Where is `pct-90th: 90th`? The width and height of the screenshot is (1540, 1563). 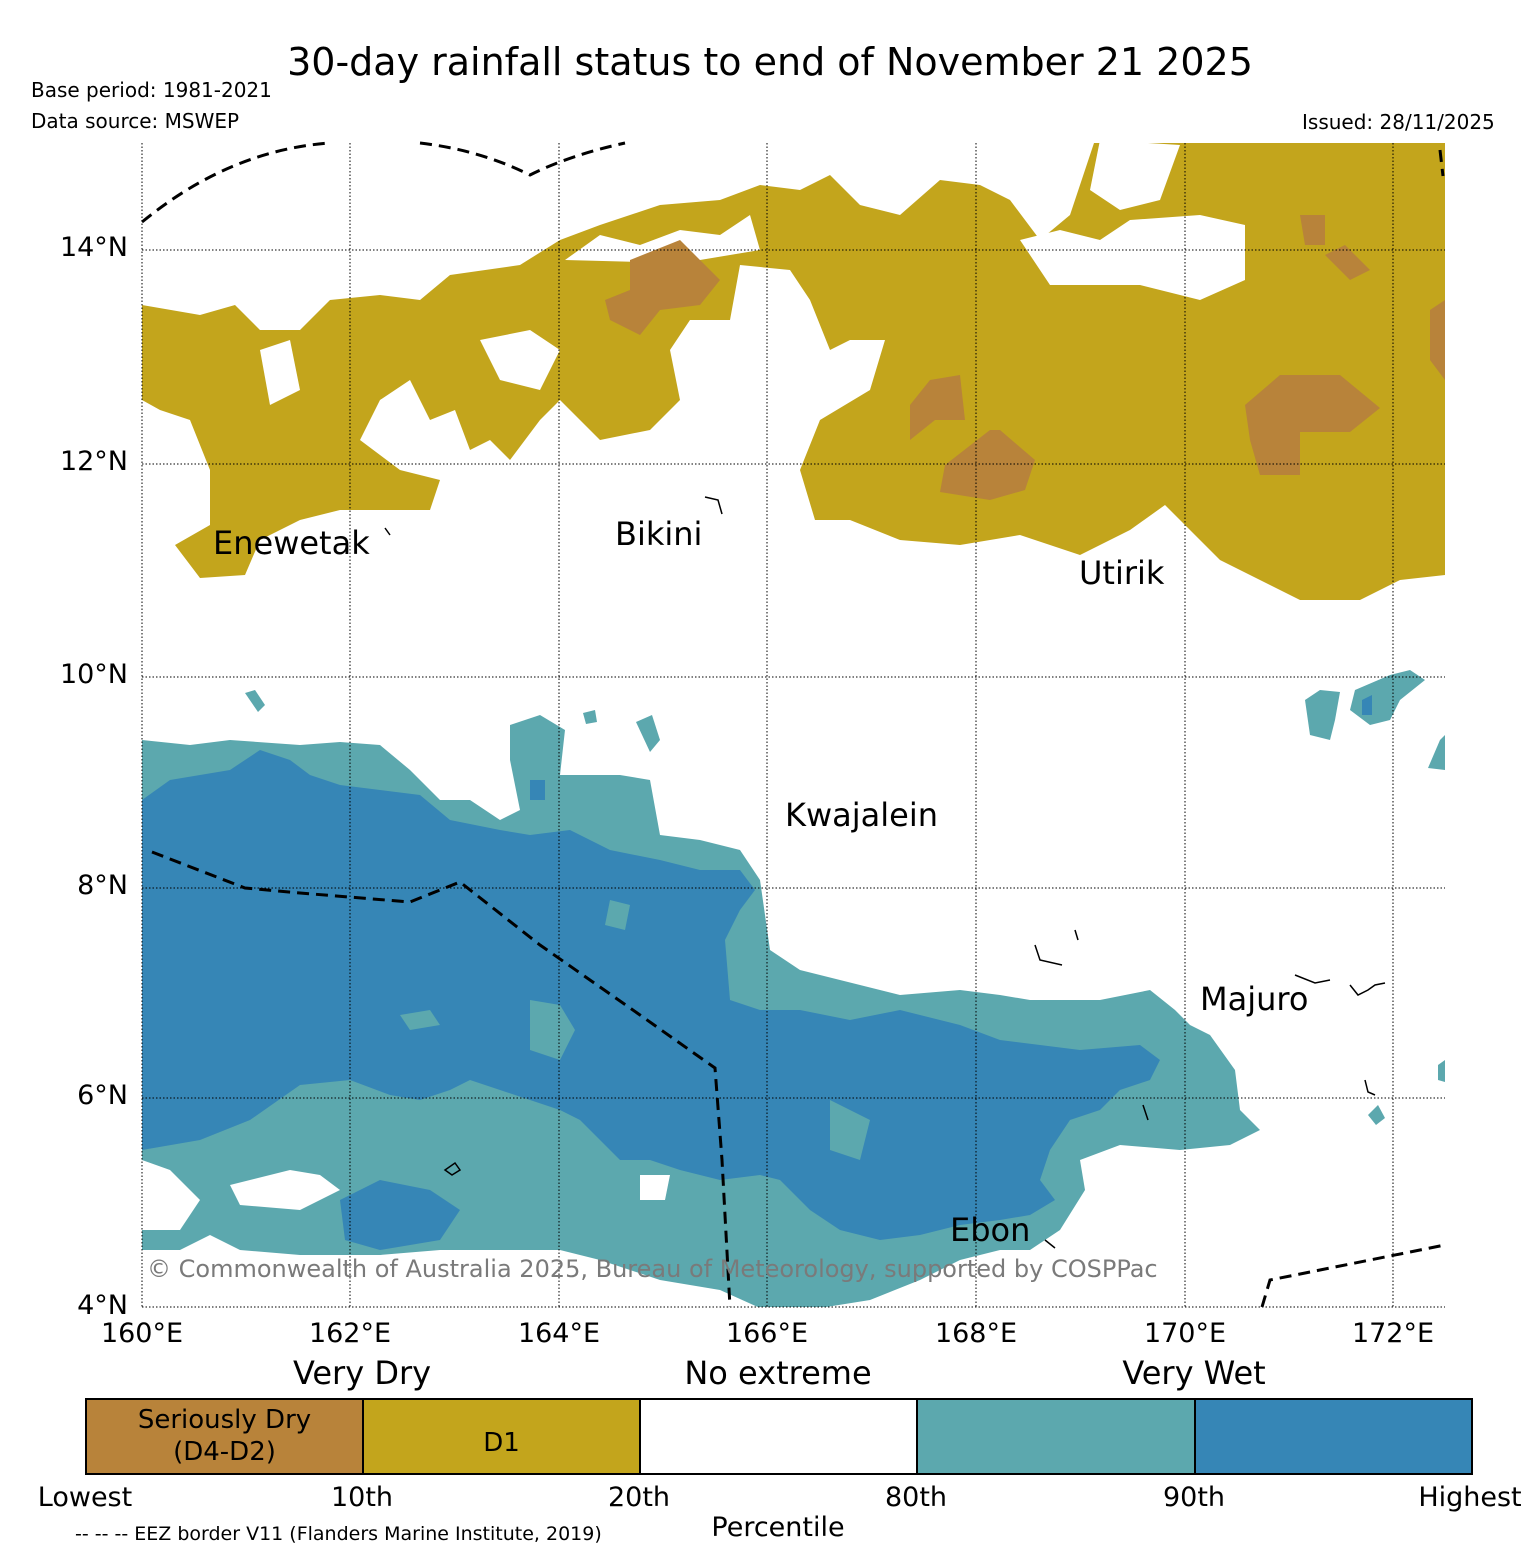 pct-90th: 90th is located at coordinates (1194, 1497).